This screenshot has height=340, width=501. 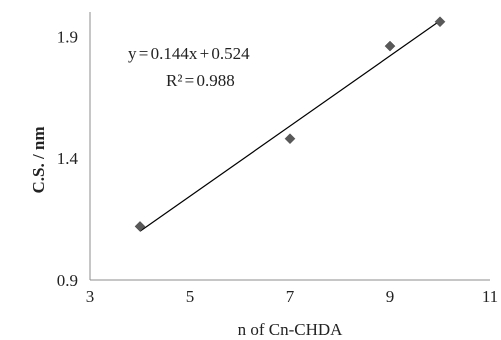 I want to click on equation-label: y = 0.144x + 0.524, so click(x=189, y=53).